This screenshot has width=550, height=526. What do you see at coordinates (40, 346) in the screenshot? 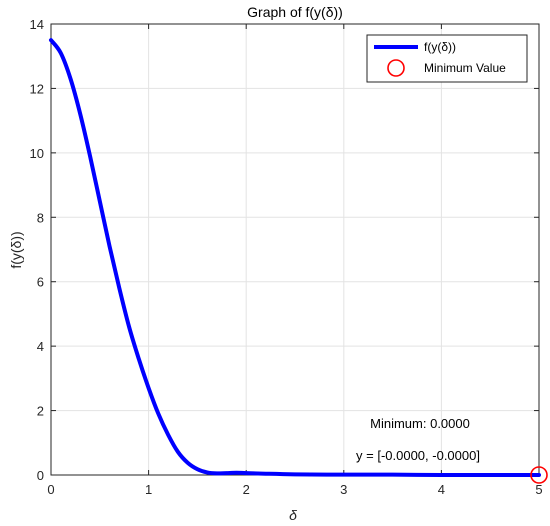
I see `y-tick-label: 4` at bounding box center [40, 346].